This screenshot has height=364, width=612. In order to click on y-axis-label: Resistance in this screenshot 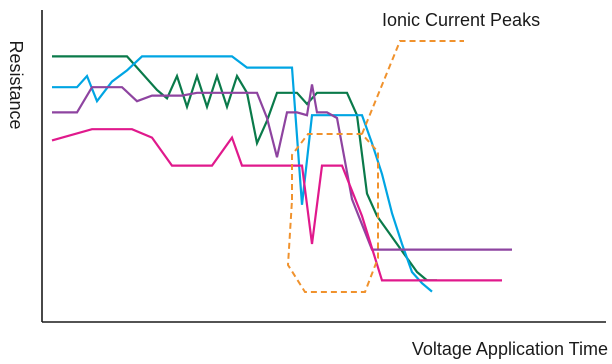, I will do `click(16, 84)`.